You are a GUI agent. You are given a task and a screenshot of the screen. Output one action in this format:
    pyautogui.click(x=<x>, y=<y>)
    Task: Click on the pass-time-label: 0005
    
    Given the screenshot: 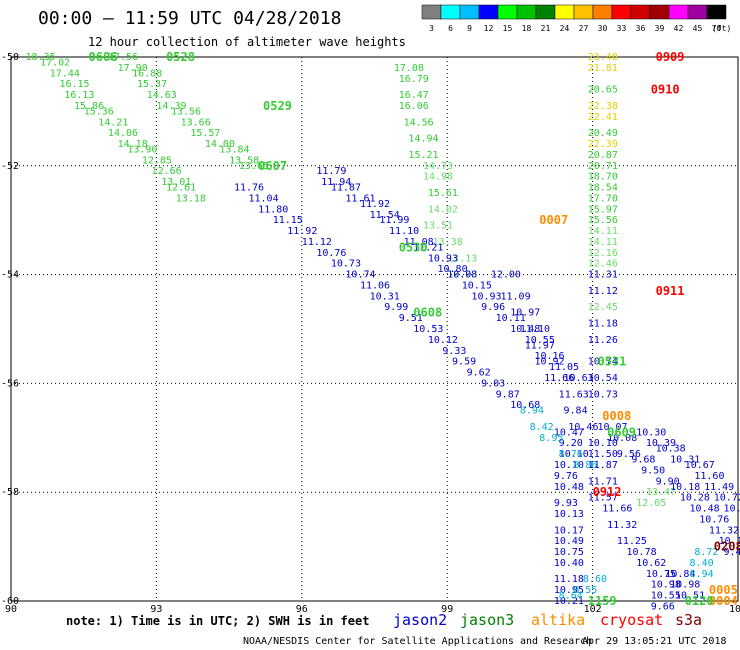 What is the action you would take?
    pyautogui.click(x=723, y=590)
    